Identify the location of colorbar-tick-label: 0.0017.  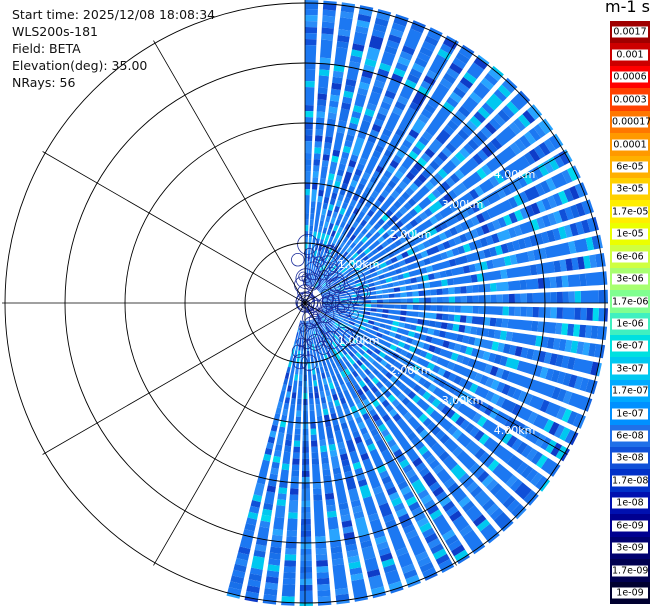
(630, 32).